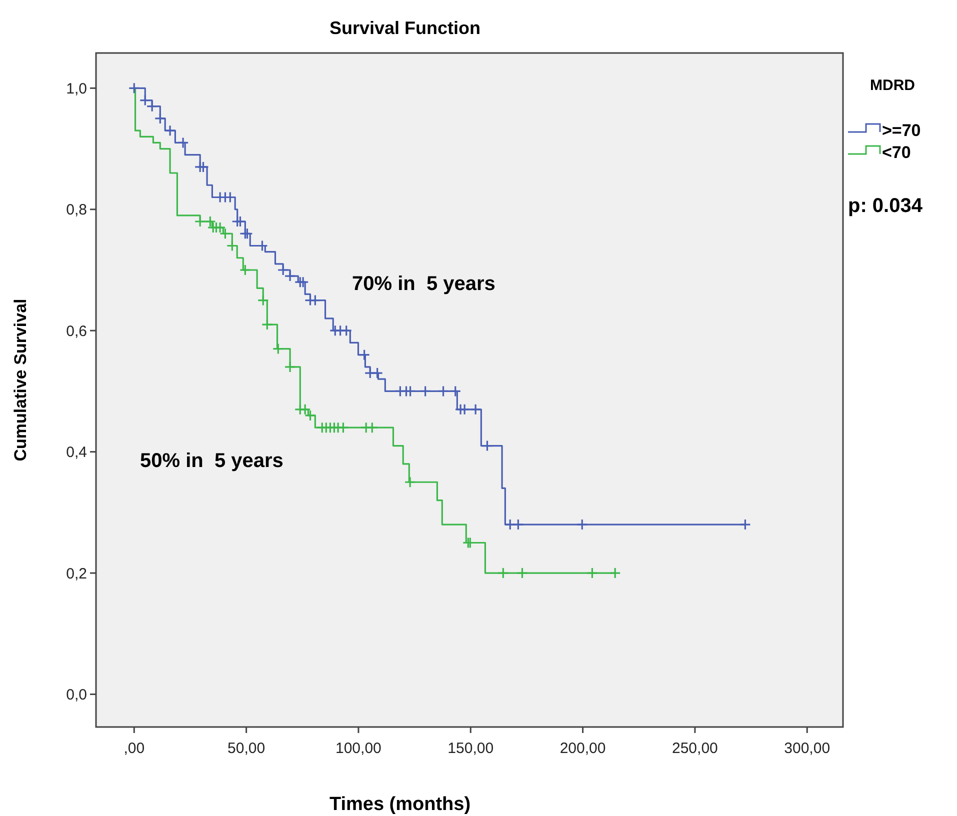 The image size is (957, 816). What do you see at coordinates (76, 331) in the screenshot?
I see `y-tick-label: 0,6` at bounding box center [76, 331].